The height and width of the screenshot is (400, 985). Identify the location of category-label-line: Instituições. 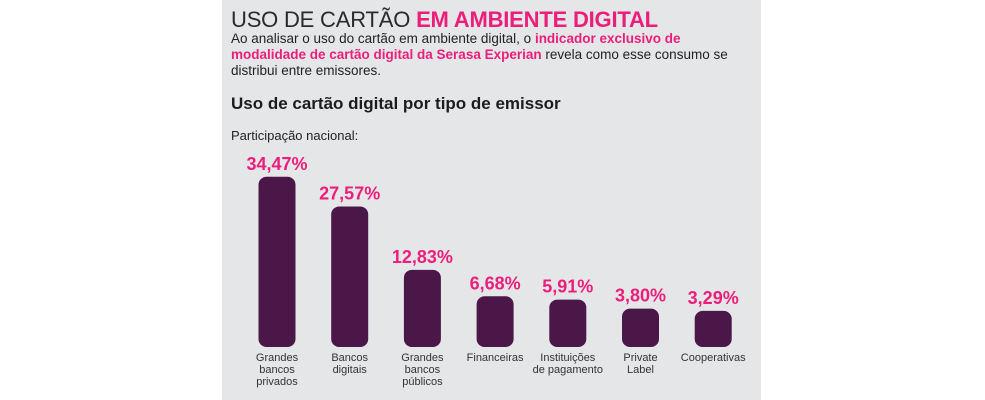
(568, 358).